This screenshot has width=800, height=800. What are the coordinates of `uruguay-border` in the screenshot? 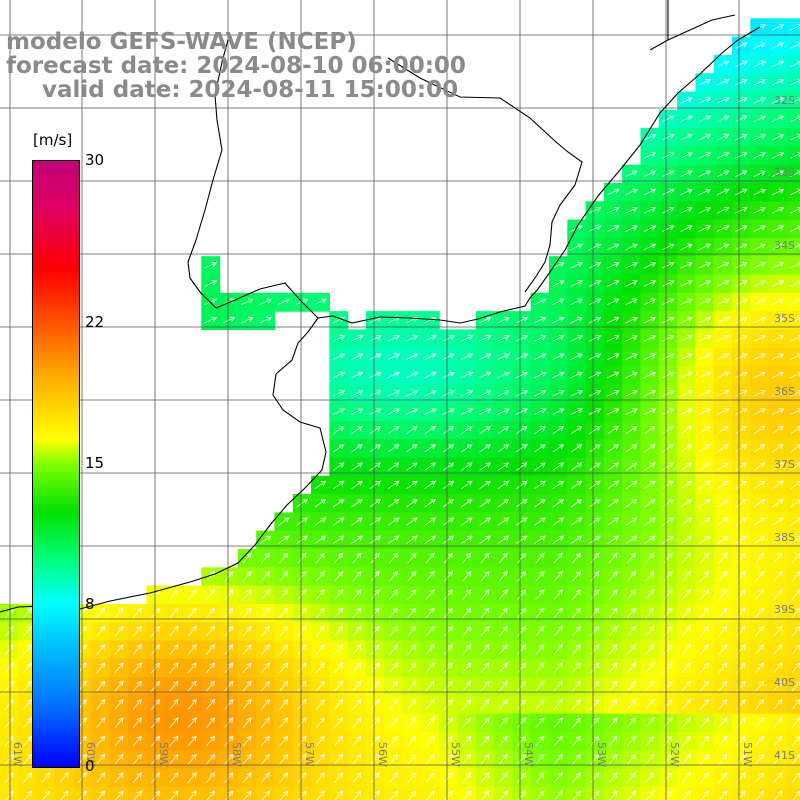 It's located at (485, 175).